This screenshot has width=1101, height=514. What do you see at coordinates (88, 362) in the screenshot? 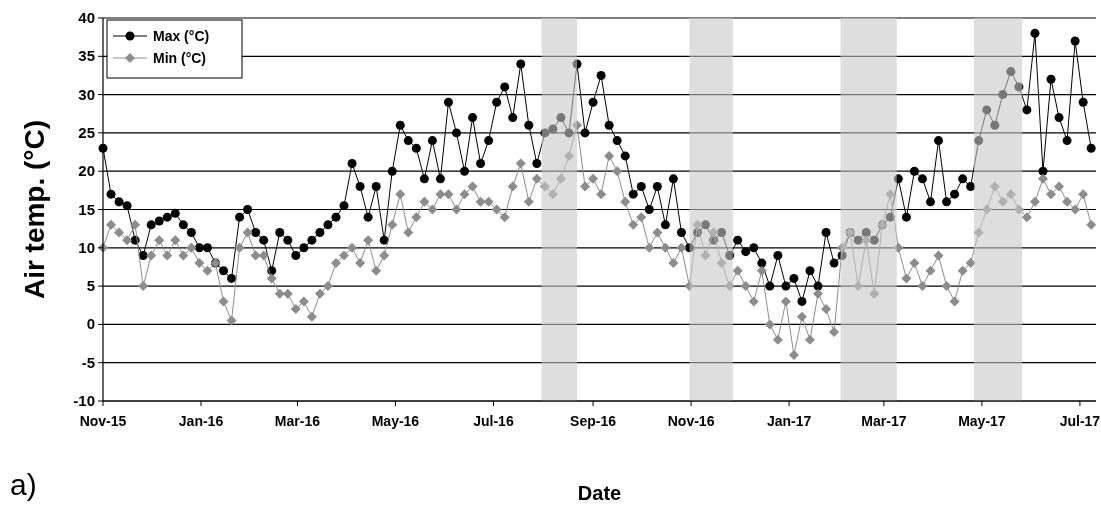
I see `y-tick-label: -5` at bounding box center [88, 362].